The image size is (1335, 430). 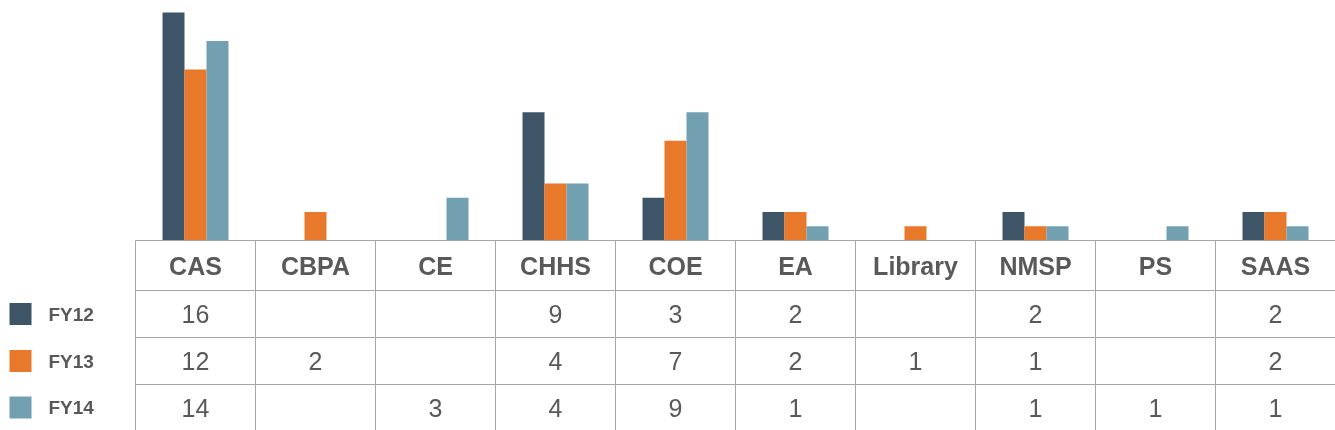 What do you see at coordinates (555, 265) in the screenshot?
I see `x-tick-label: CHHS` at bounding box center [555, 265].